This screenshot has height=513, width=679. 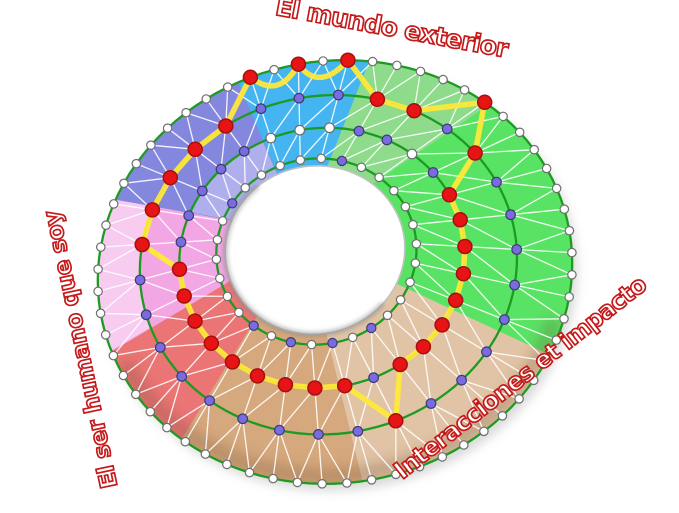 I want to click on sector-pink-outer-band, so click(x=126, y=273).